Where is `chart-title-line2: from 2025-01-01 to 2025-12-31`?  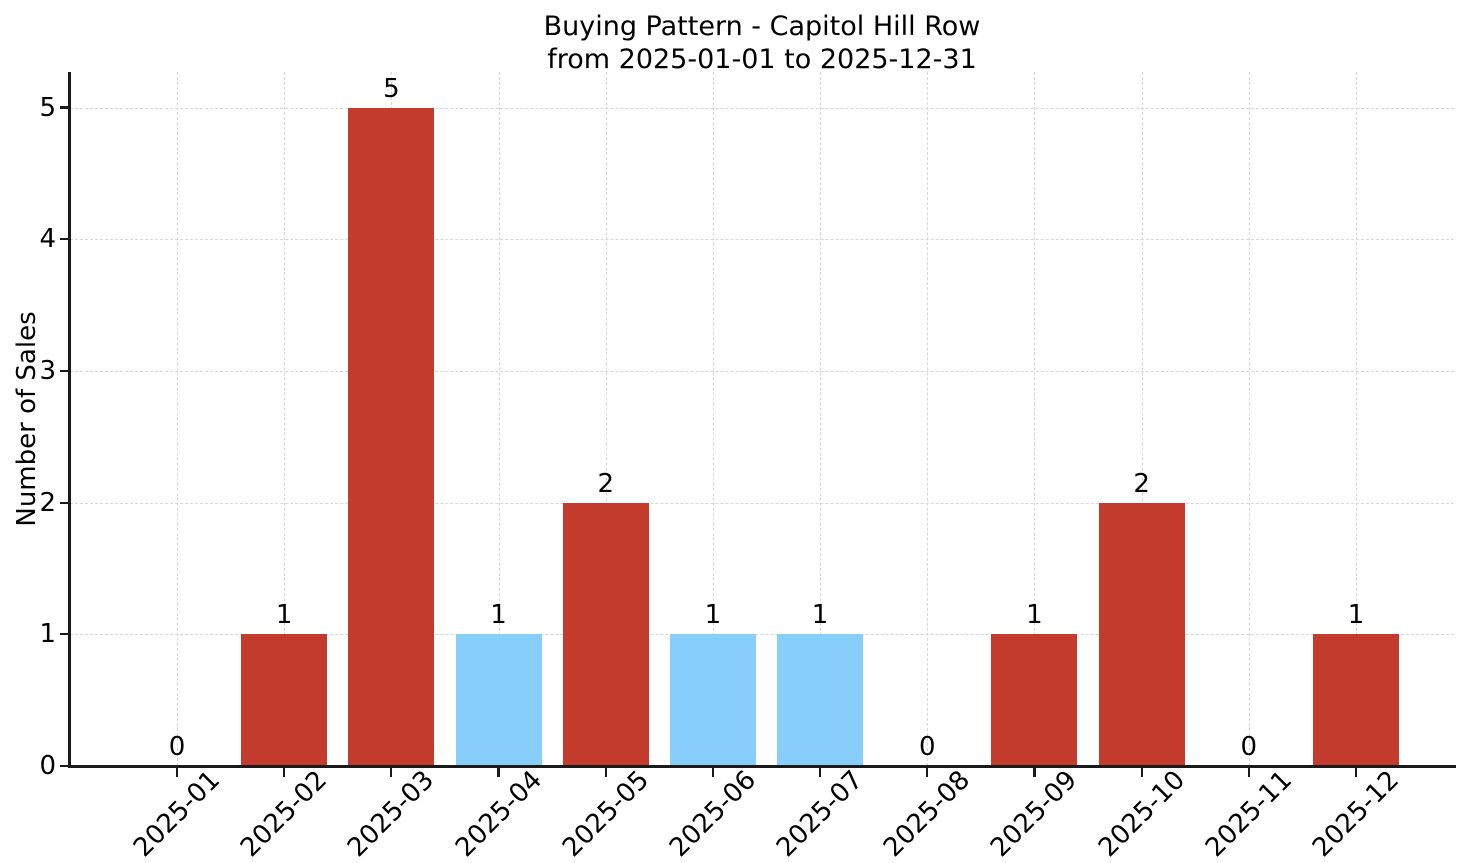 chart-title-line2: from 2025-01-01 to 2025-12-31 is located at coordinates (762, 59).